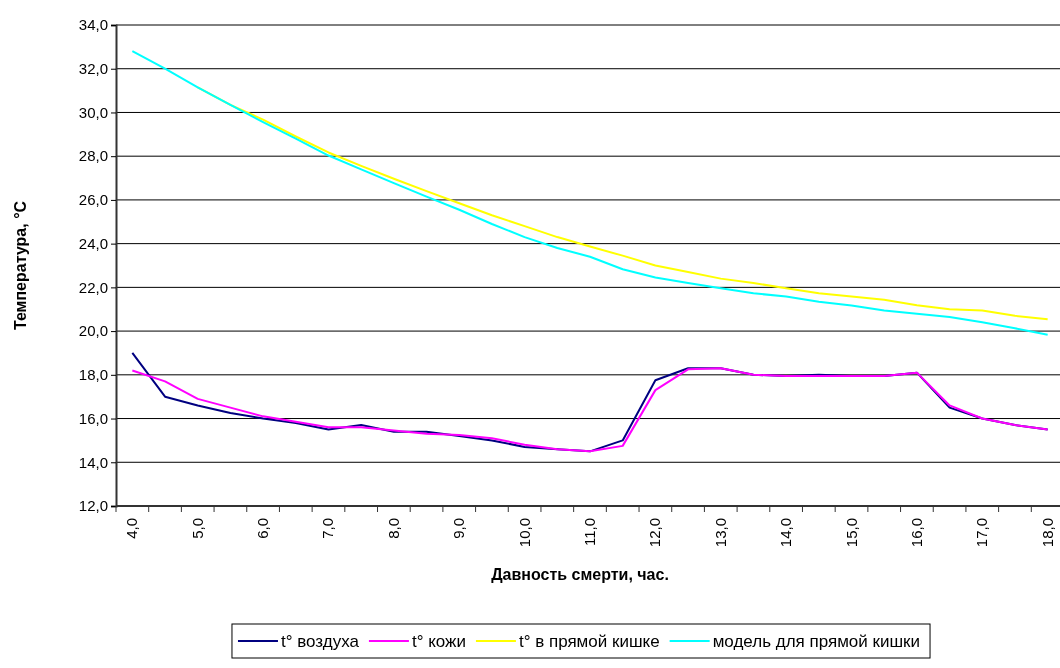  What do you see at coordinates (720, 533) in the screenshot?
I see `x-tick-label: 13,0` at bounding box center [720, 533].